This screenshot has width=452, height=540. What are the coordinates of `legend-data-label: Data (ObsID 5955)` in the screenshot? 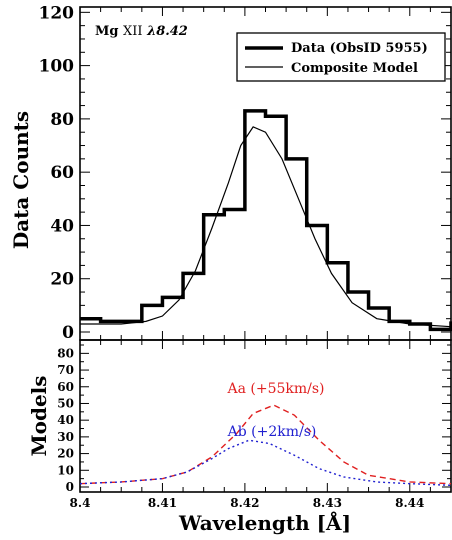 It's located at (359, 48).